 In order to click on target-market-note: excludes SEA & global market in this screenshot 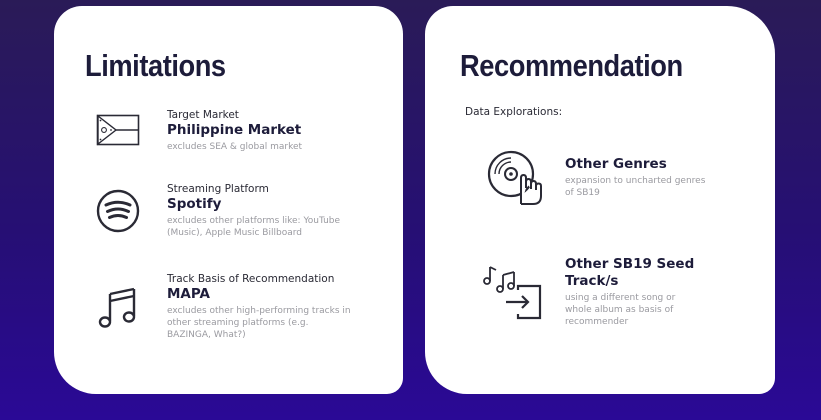, I will do `click(235, 147)`.